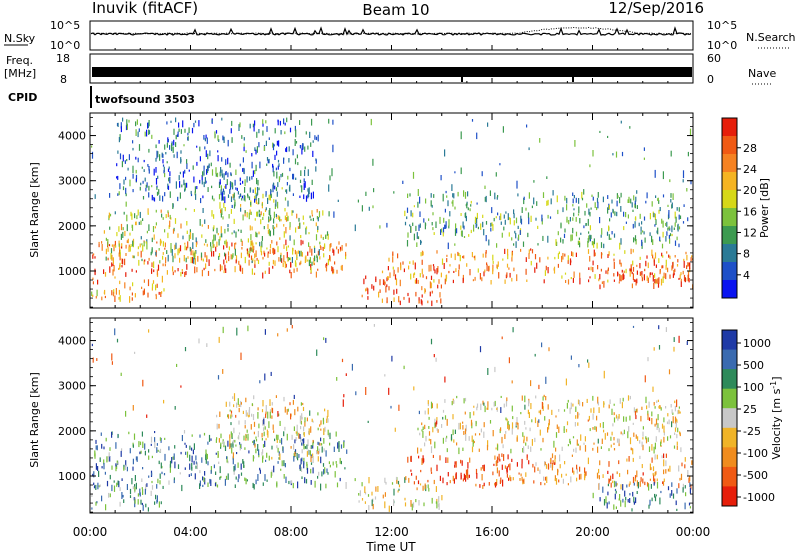 This screenshot has height=554, width=800. Describe the element at coordinates (65, 25) in the screenshot. I see `nsky-tick-top: 10^5` at that location.